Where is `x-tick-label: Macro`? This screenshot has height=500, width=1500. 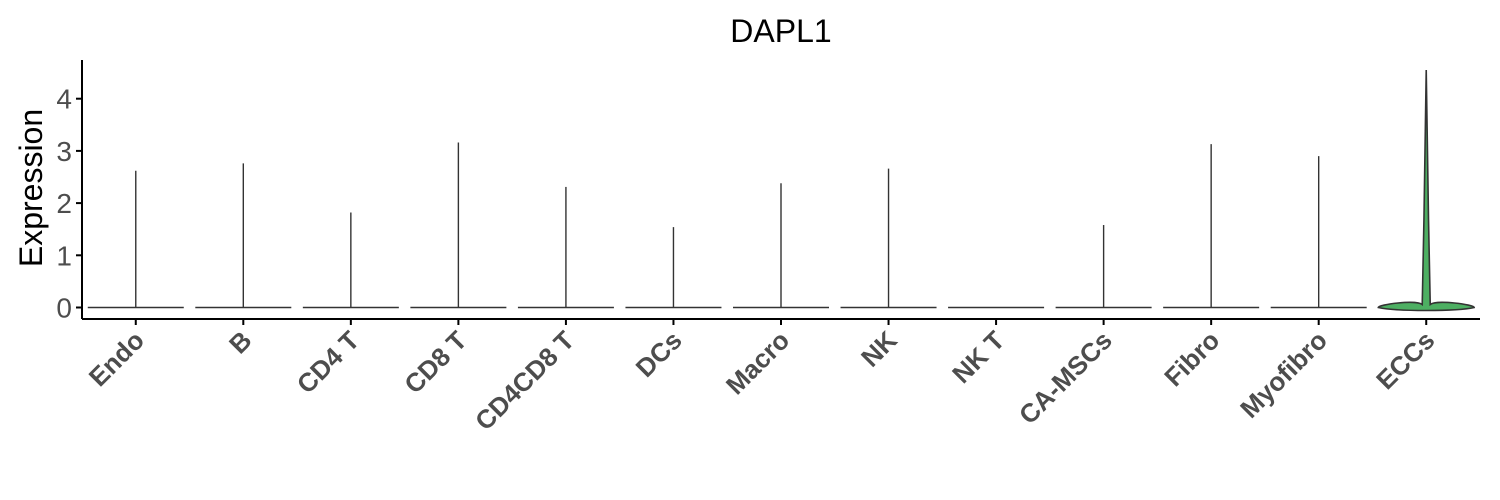 x-tick-label: Macro is located at coordinates (757, 362).